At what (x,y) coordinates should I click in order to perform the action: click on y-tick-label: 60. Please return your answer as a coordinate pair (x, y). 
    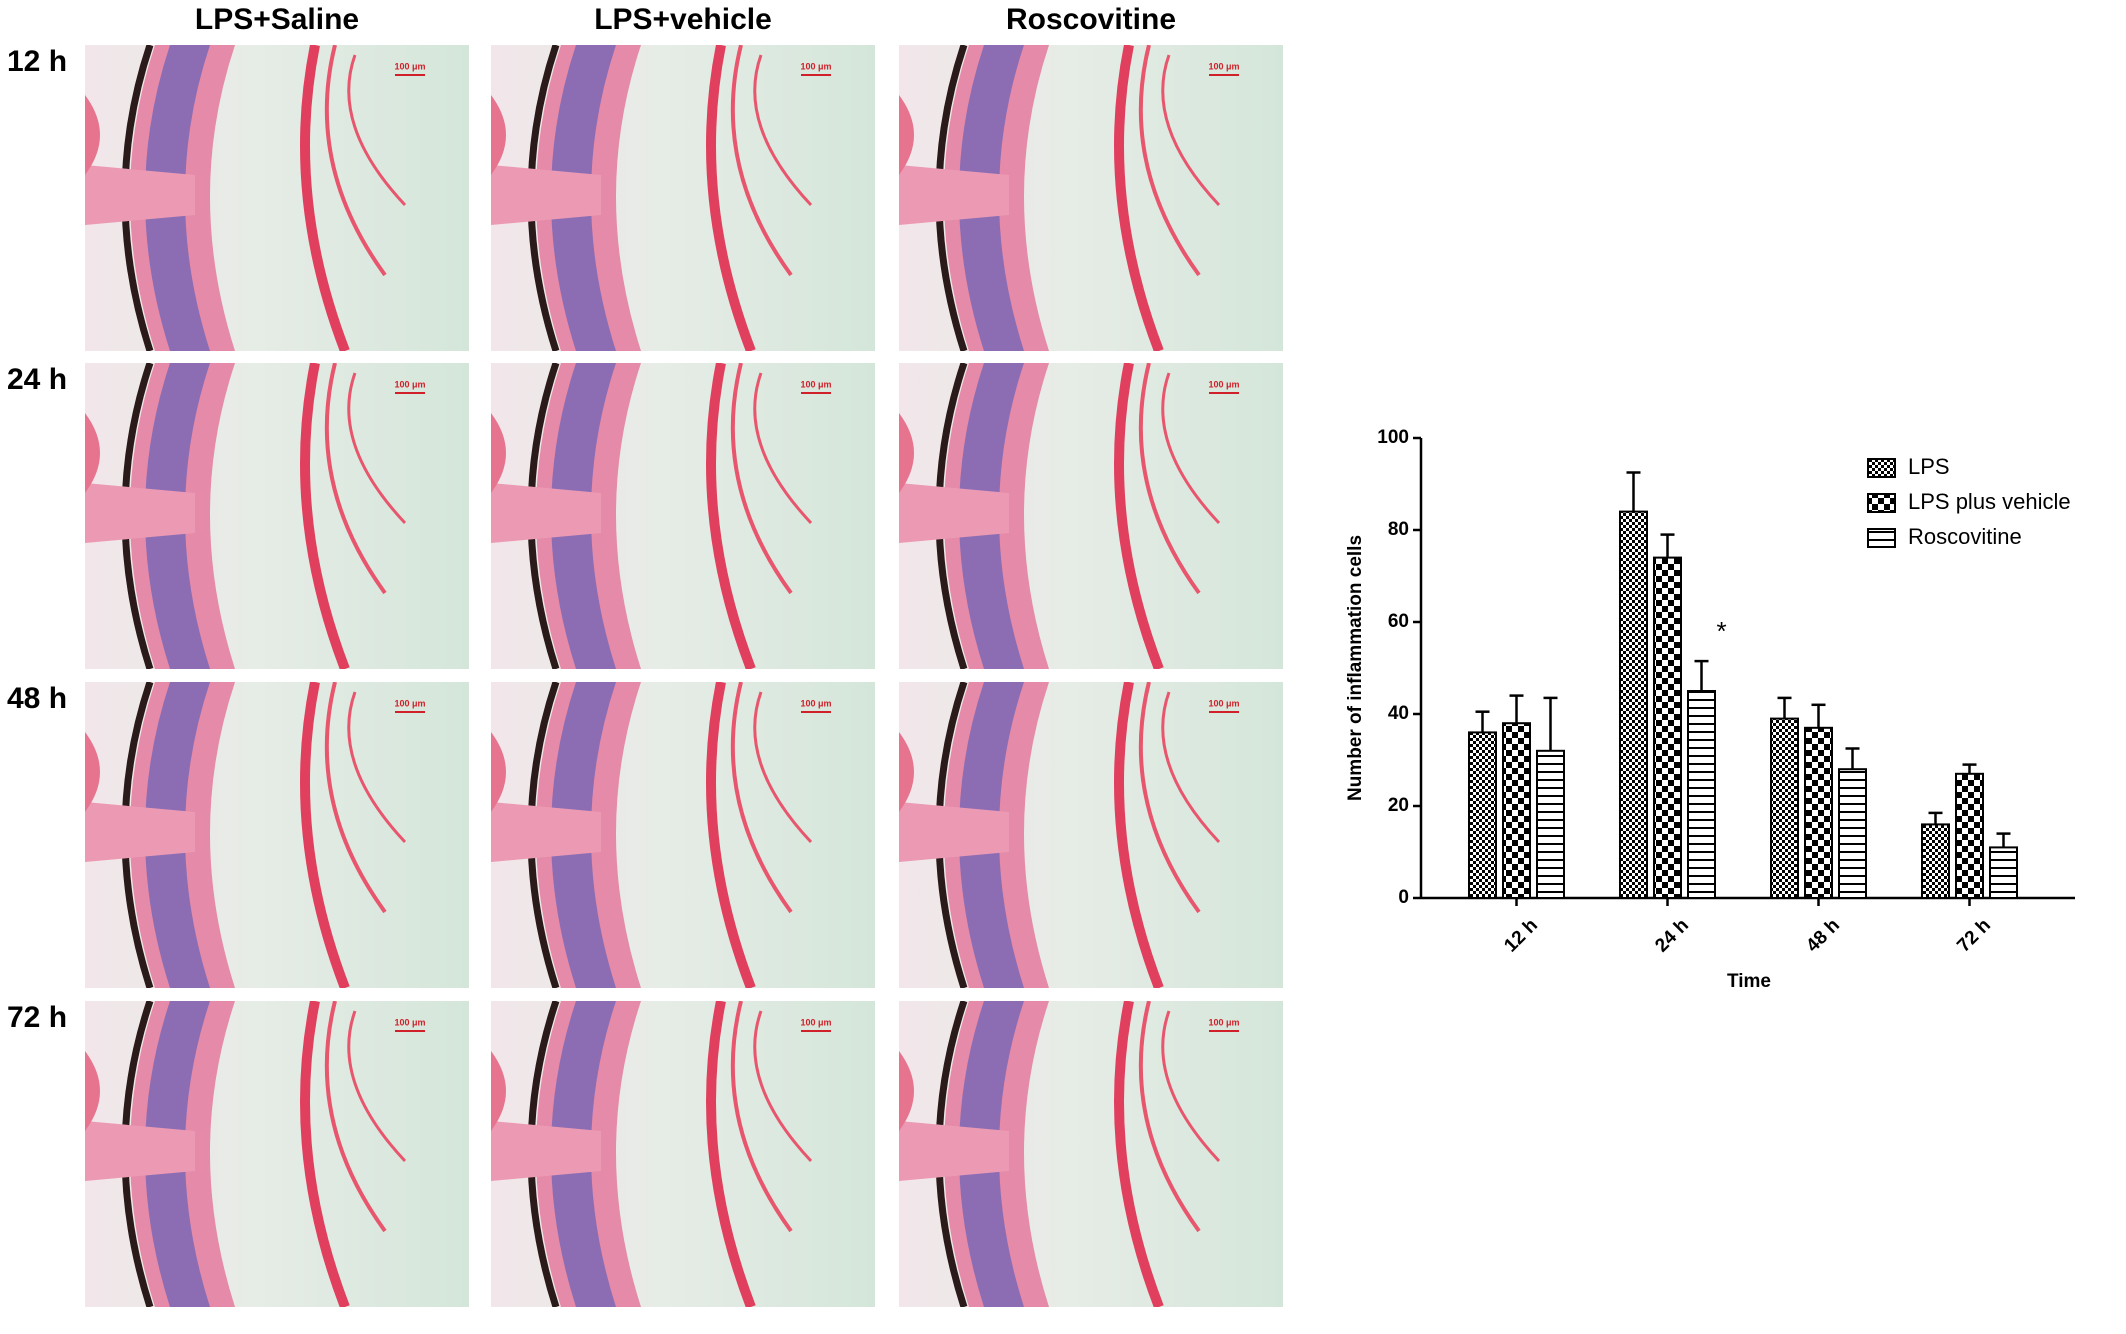
    Looking at the image, I should click on (1398, 621).